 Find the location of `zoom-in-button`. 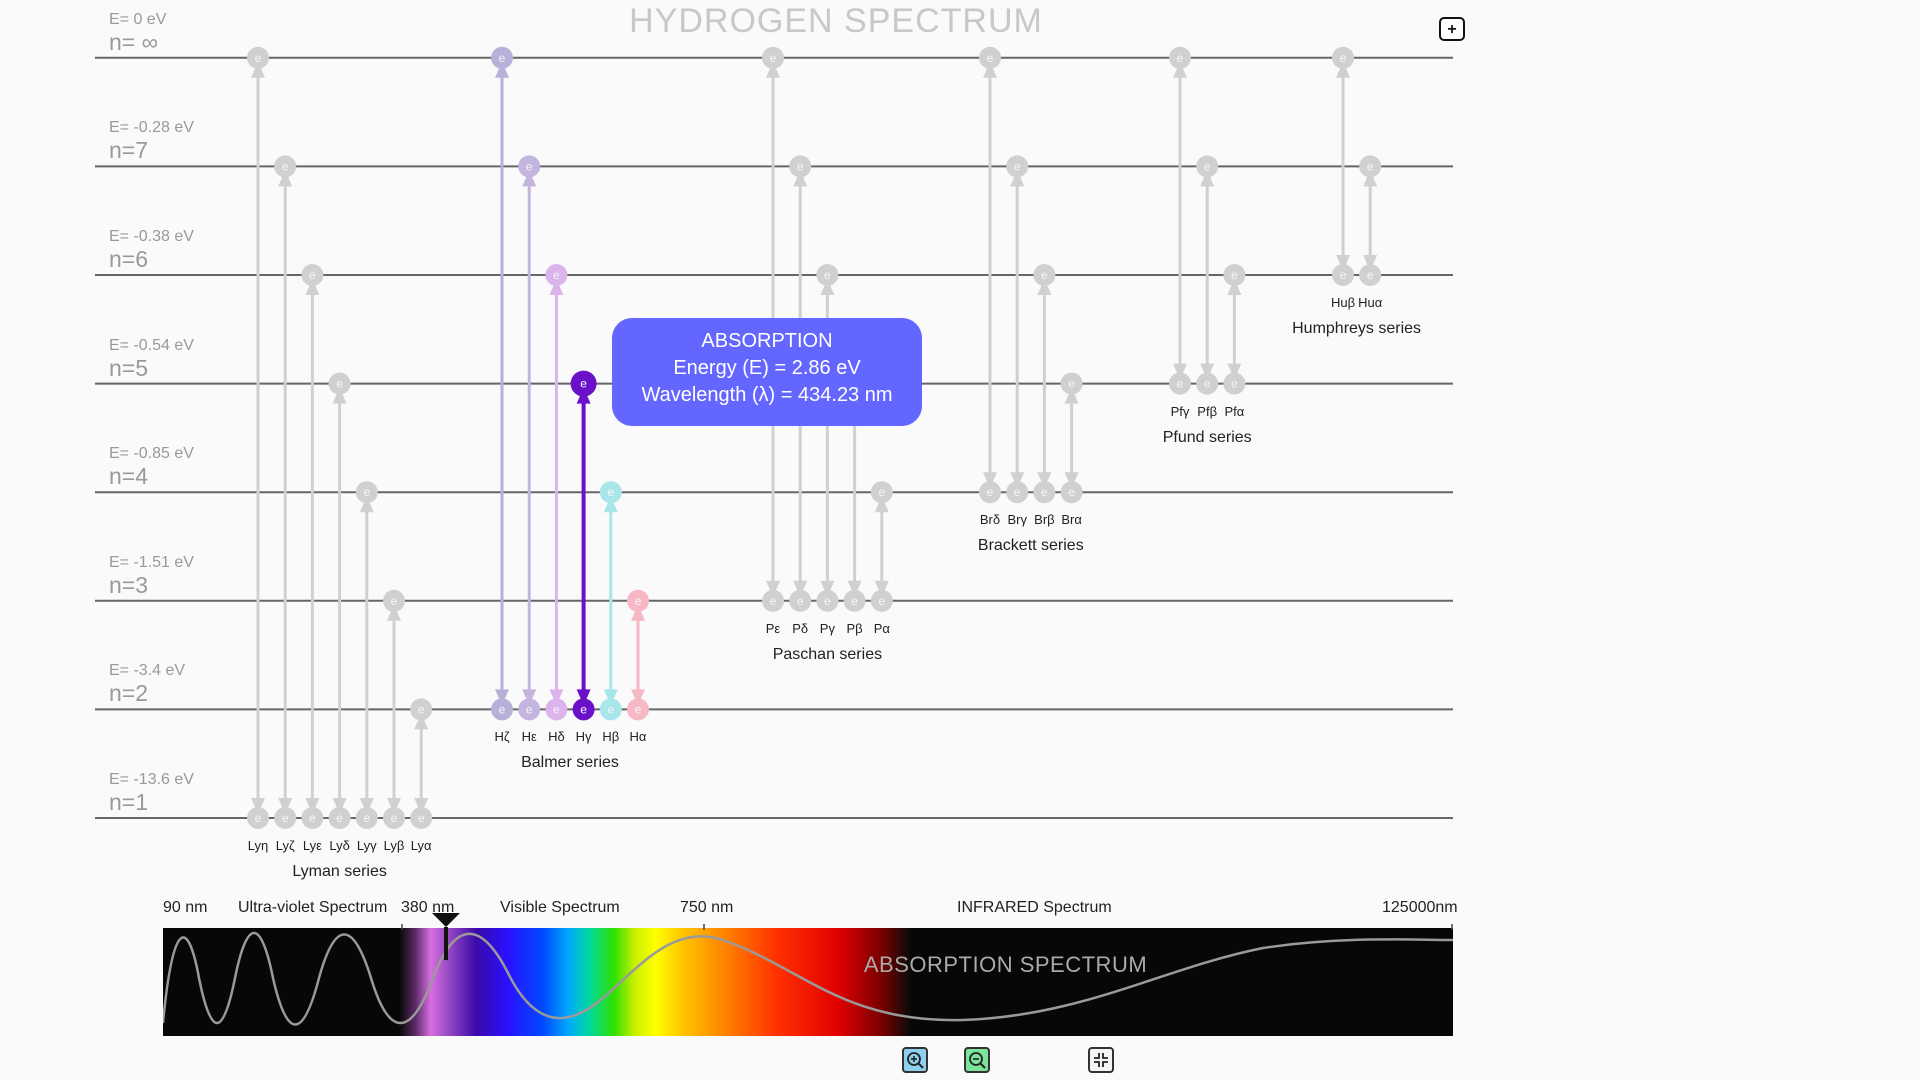

zoom-in-button is located at coordinates (915, 1060).